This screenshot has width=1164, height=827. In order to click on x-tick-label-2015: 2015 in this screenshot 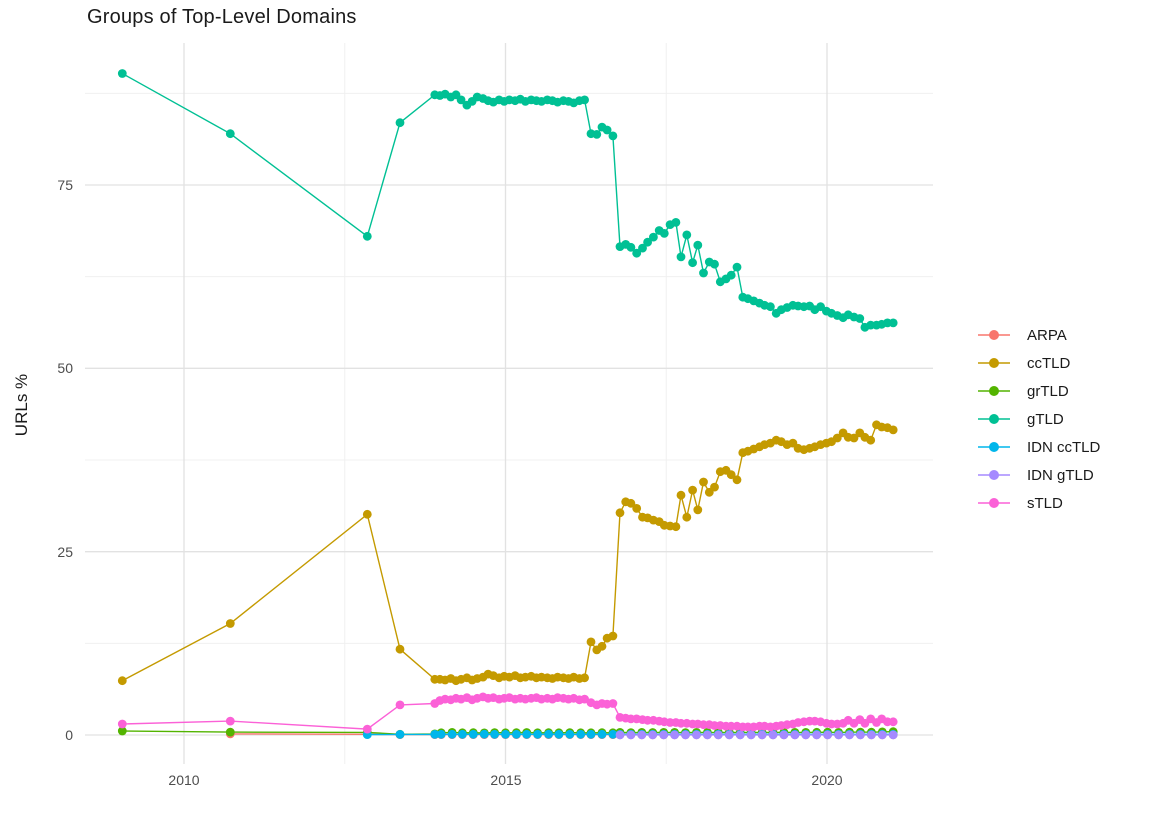, I will do `click(506, 780)`.